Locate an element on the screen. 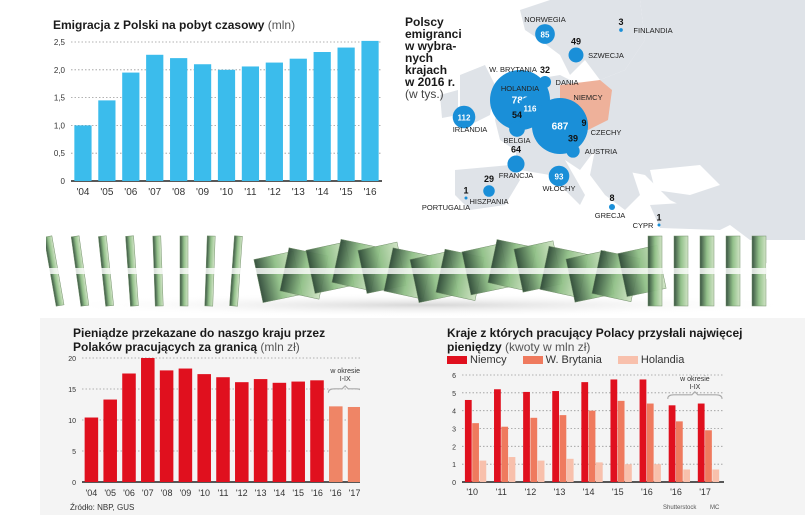 The image size is (805, 515). period-brace is located at coordinates (695, 394).